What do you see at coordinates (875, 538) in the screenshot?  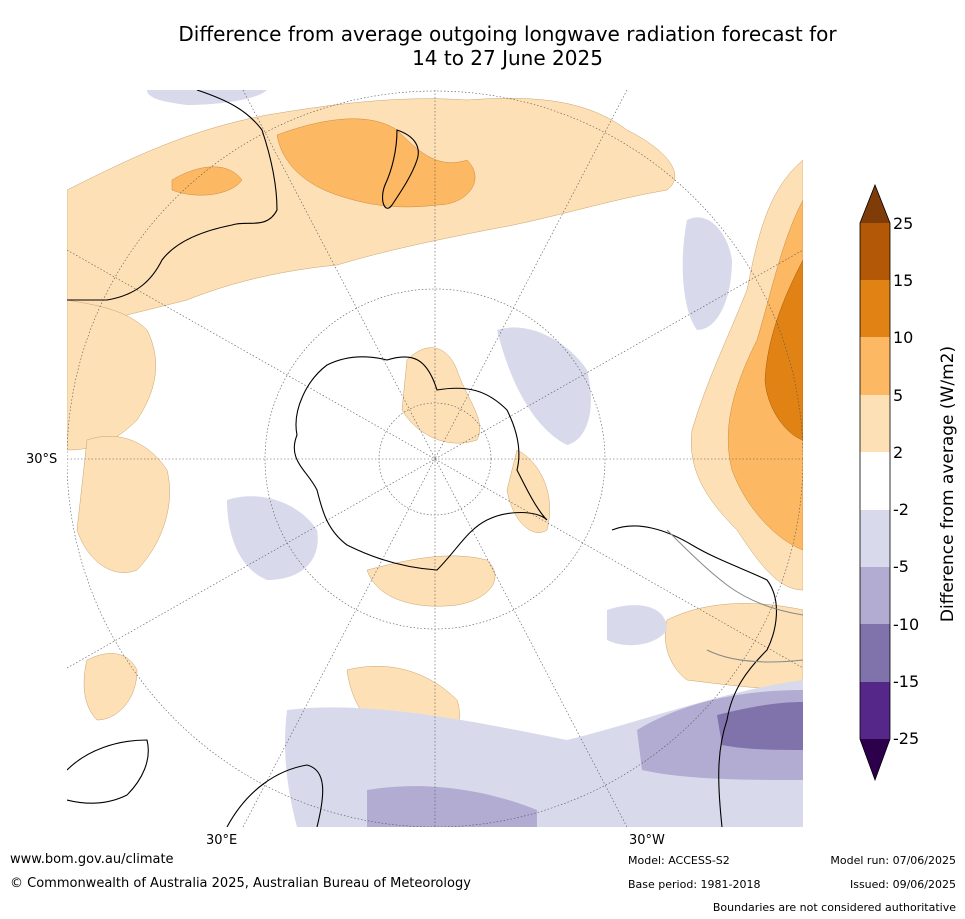 I see `colorbar-seg-m5-m2` at bounding box center [875, 538].